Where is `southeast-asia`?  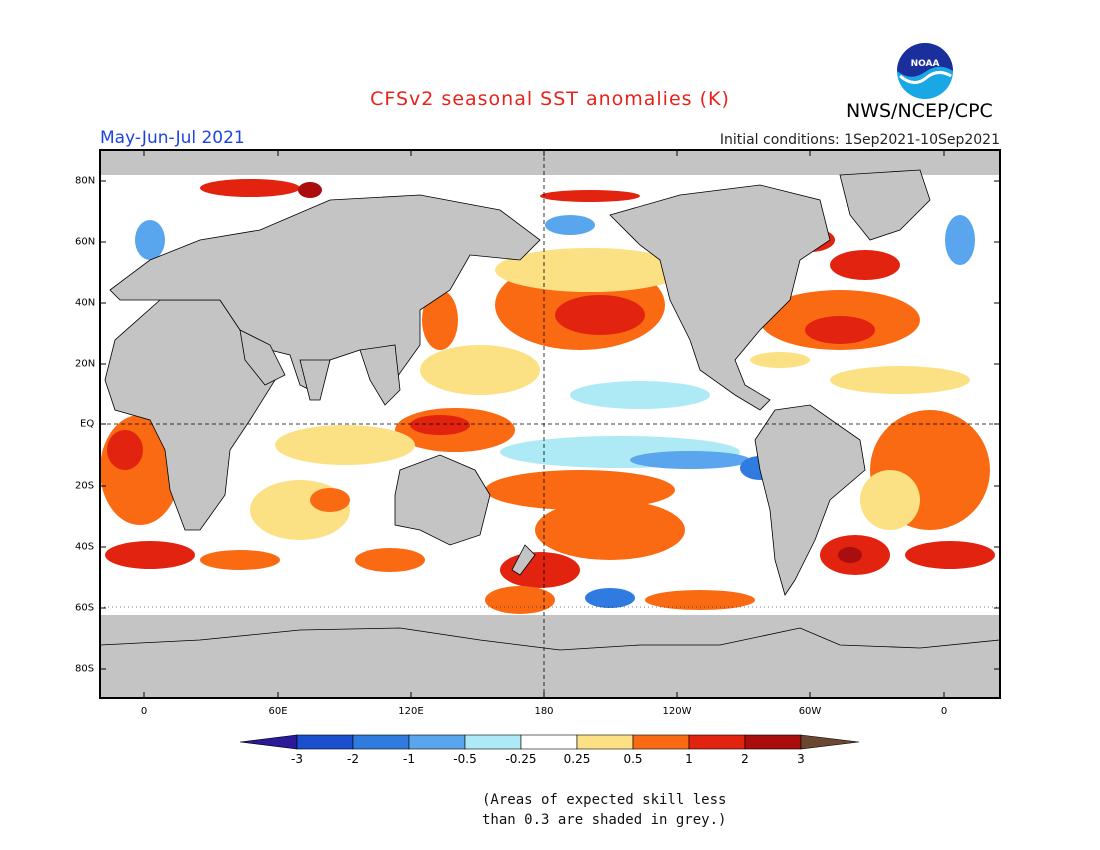
southeast-asia is located at coordinates (380, 375).